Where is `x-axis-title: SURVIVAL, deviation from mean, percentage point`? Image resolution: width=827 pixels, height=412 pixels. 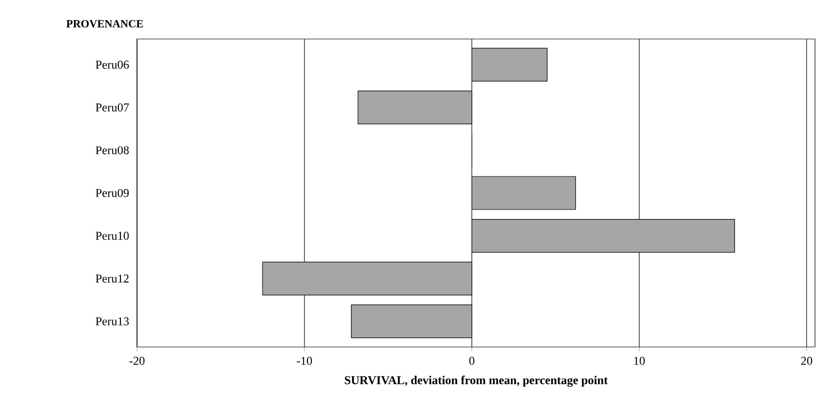
x-axis-title: SURVIVAL, deviation from mean, percentage point is located at coordinates (476, 381).